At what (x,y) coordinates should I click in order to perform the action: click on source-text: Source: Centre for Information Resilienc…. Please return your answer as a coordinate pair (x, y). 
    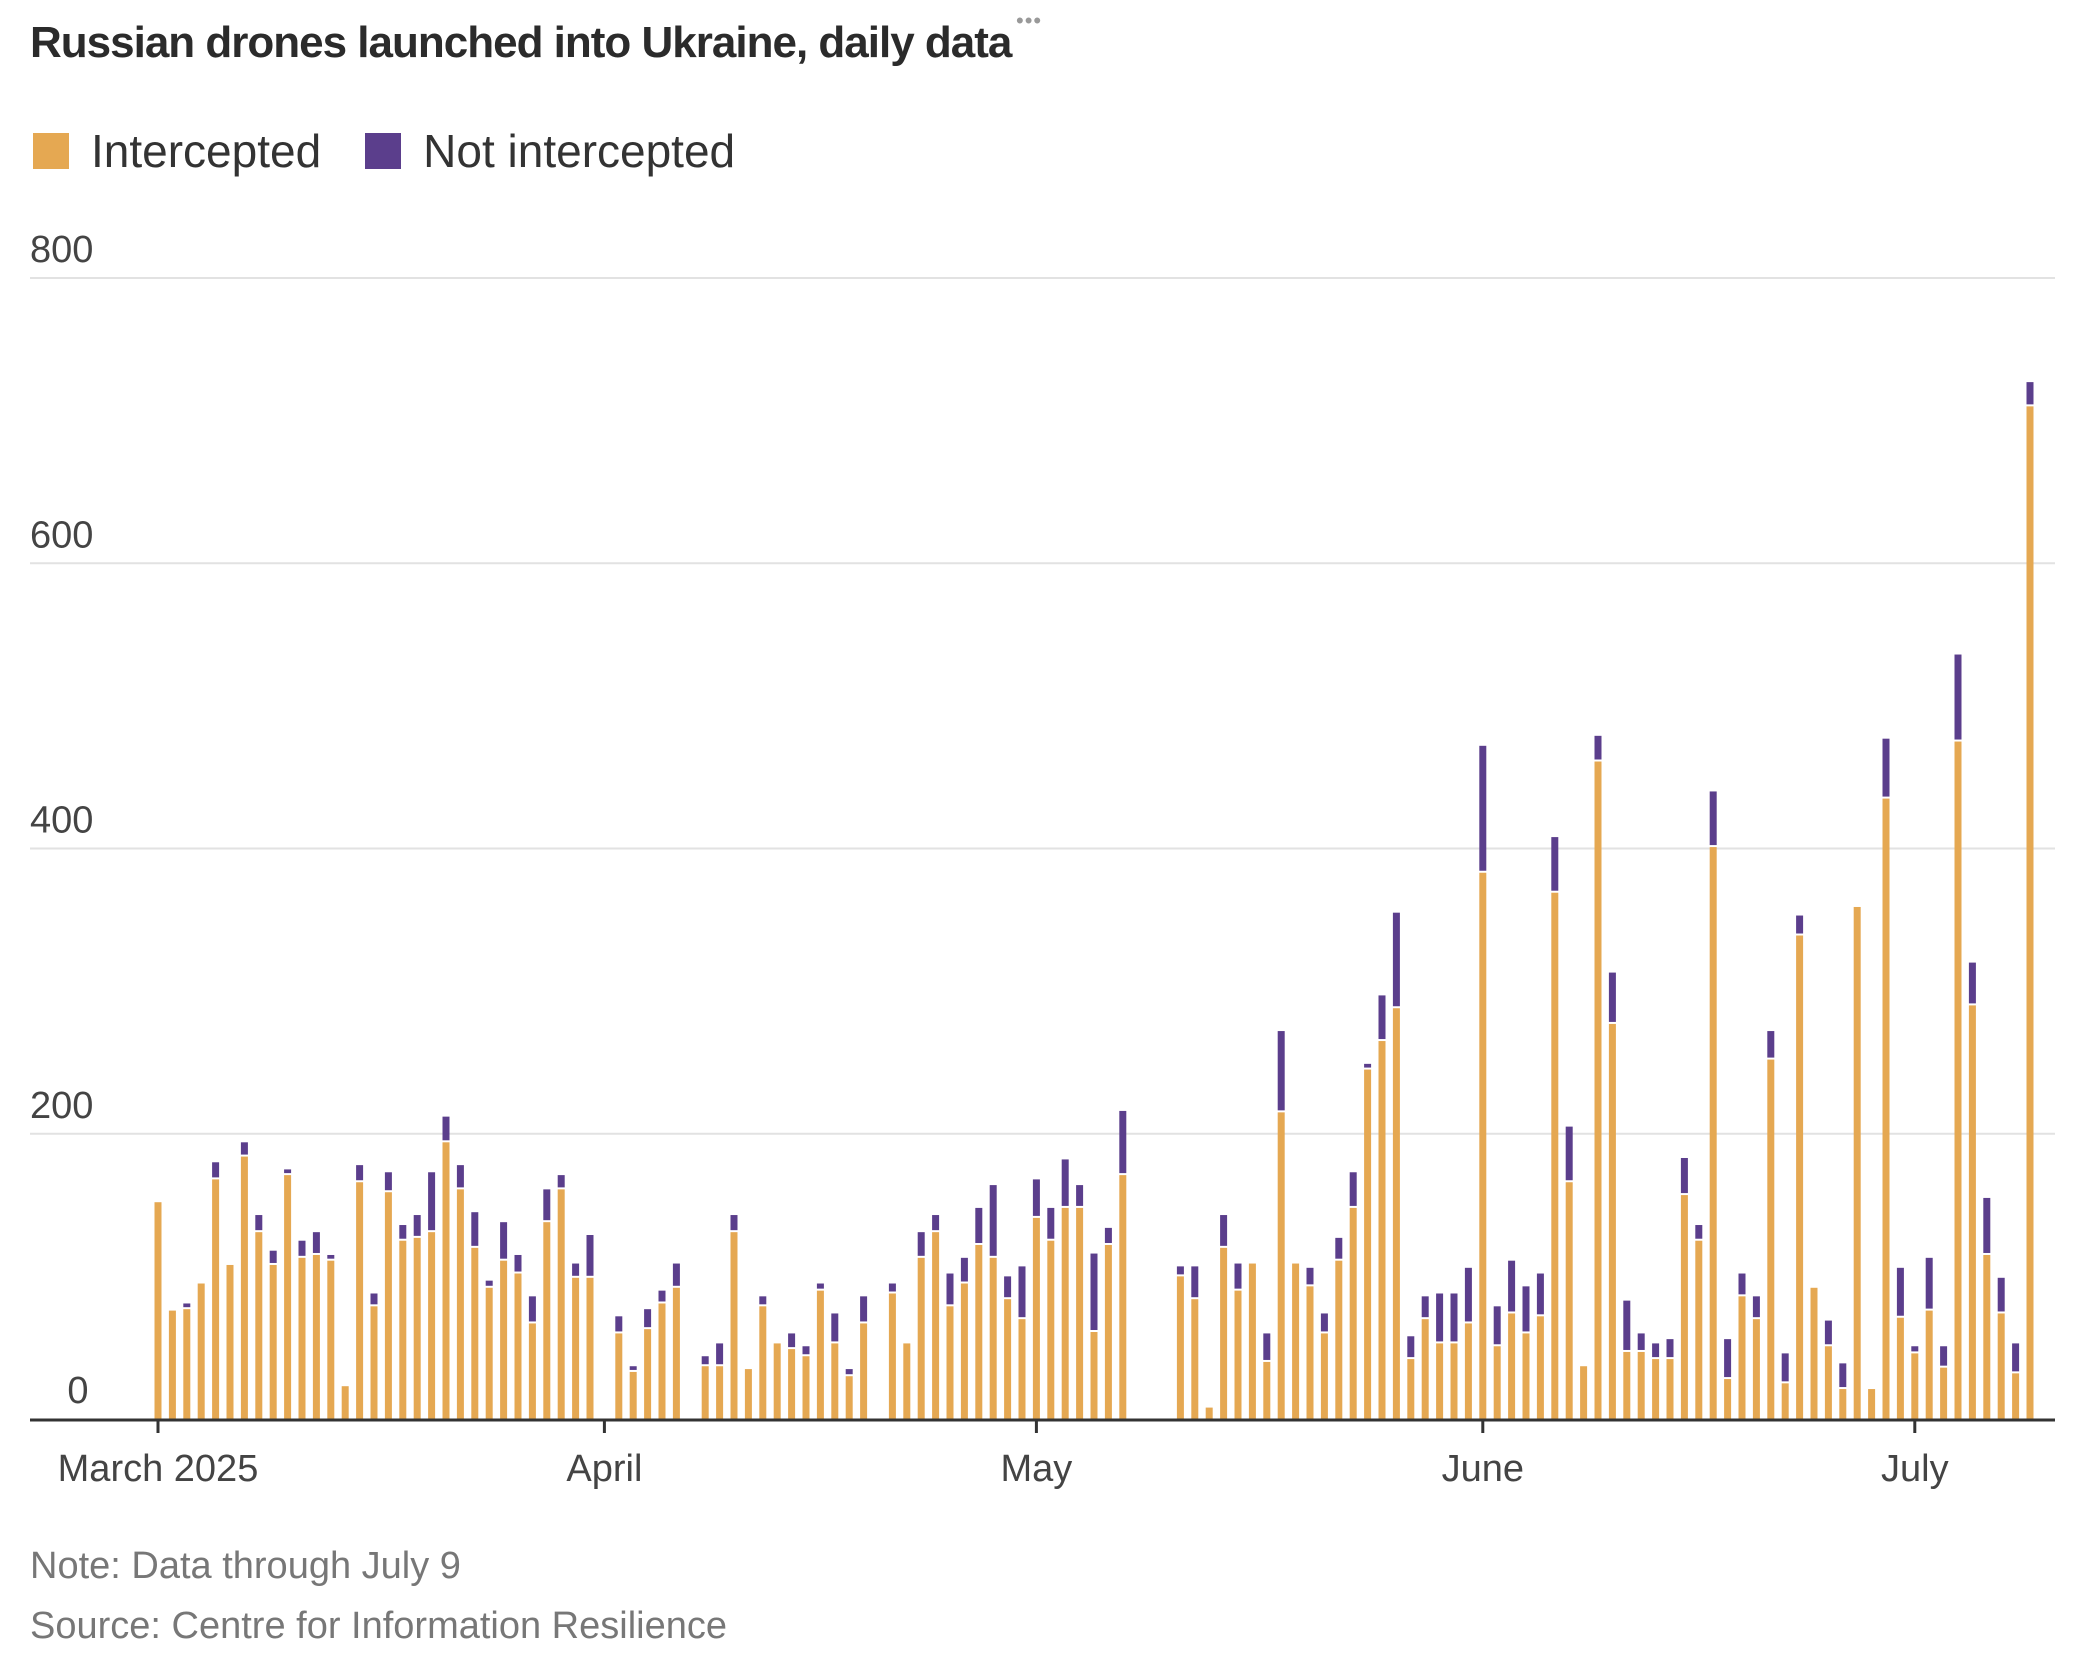
    Looking at the image, I should click on (378, 1626).